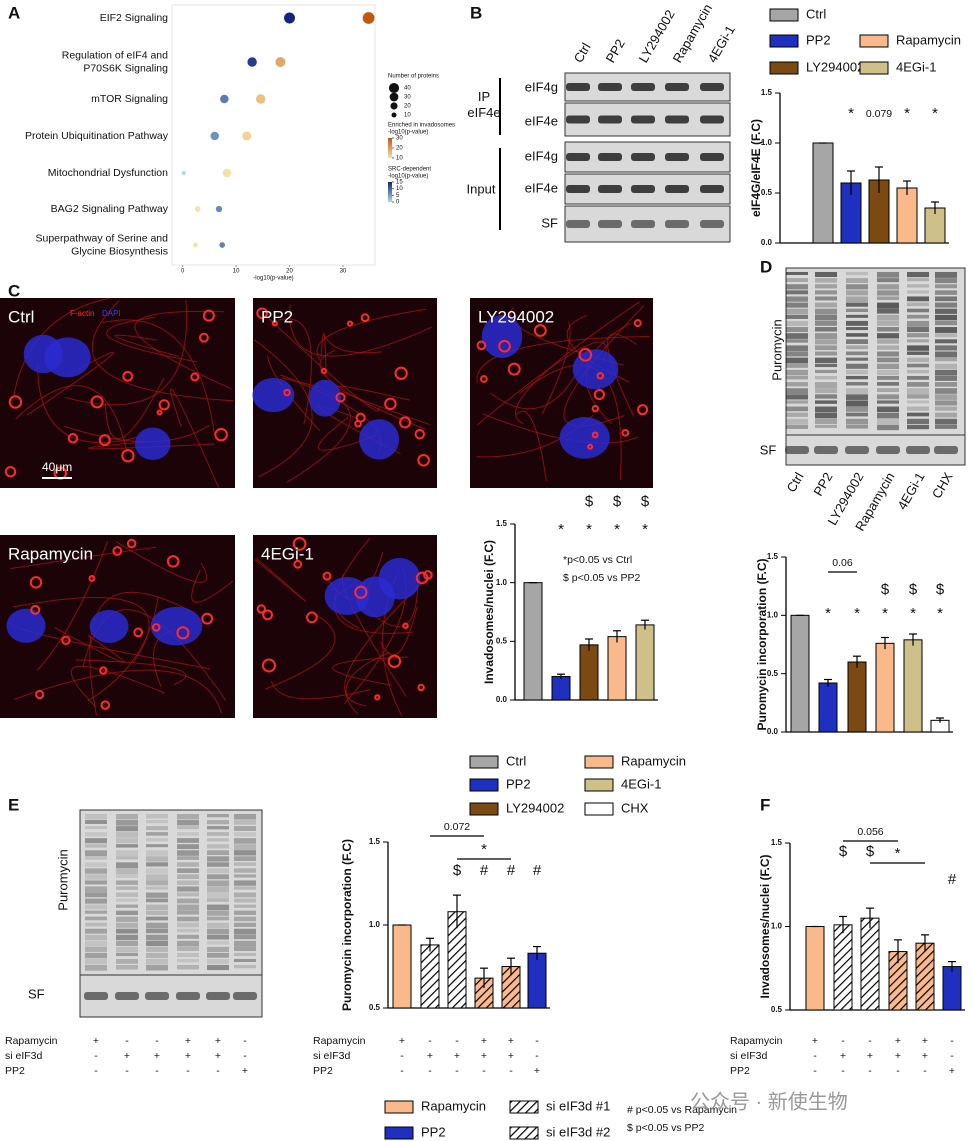 Image resolution: width=974 pixels, height=1141 pixels. Describe the element at coordinates (375, 924) in the screenshot. I see `y-tick-label: 1.0` at that location.